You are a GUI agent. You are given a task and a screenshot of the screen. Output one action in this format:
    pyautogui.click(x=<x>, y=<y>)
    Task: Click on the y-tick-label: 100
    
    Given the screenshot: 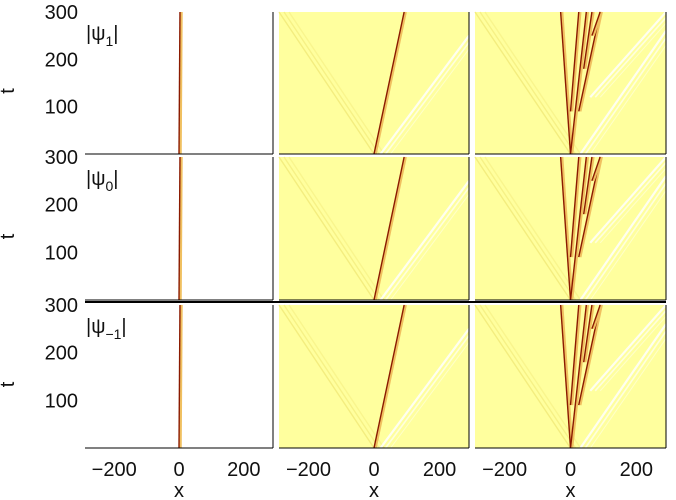 What is the action you would take?
    pyautogui.click(x=61, y=253)
    